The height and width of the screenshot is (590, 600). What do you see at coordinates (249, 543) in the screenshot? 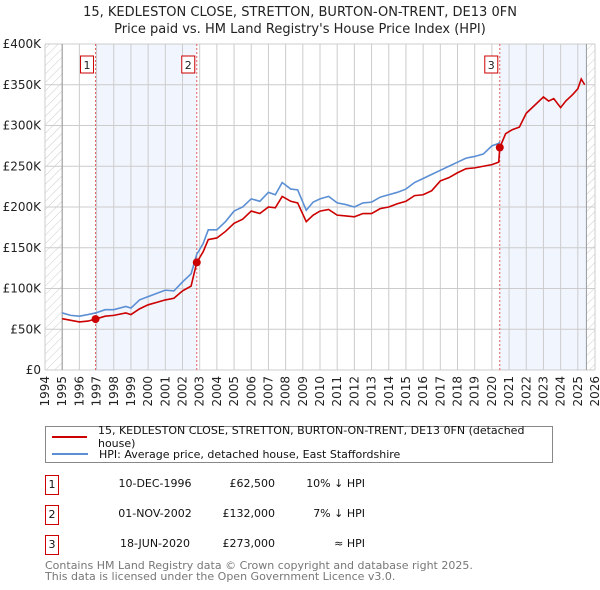
I see `sale-price: £273,000` at bounding box center [249, 543].